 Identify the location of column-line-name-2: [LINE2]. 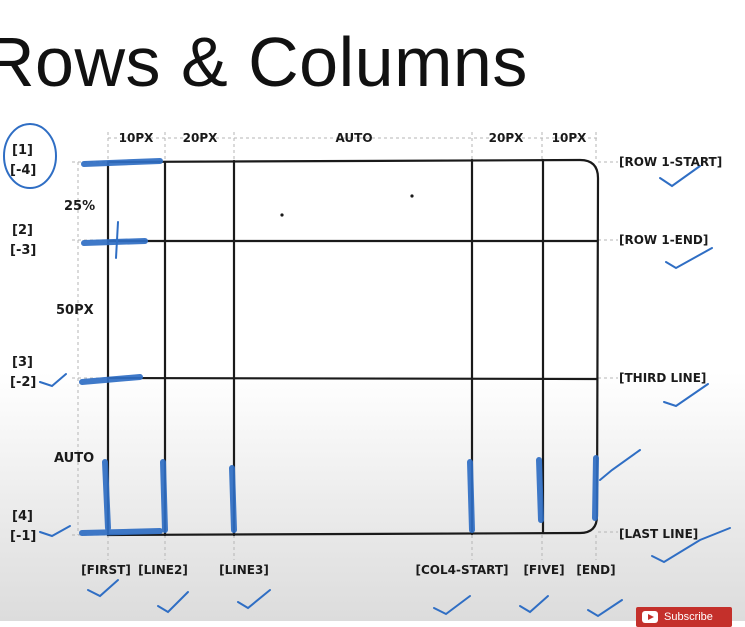
(163, 570).